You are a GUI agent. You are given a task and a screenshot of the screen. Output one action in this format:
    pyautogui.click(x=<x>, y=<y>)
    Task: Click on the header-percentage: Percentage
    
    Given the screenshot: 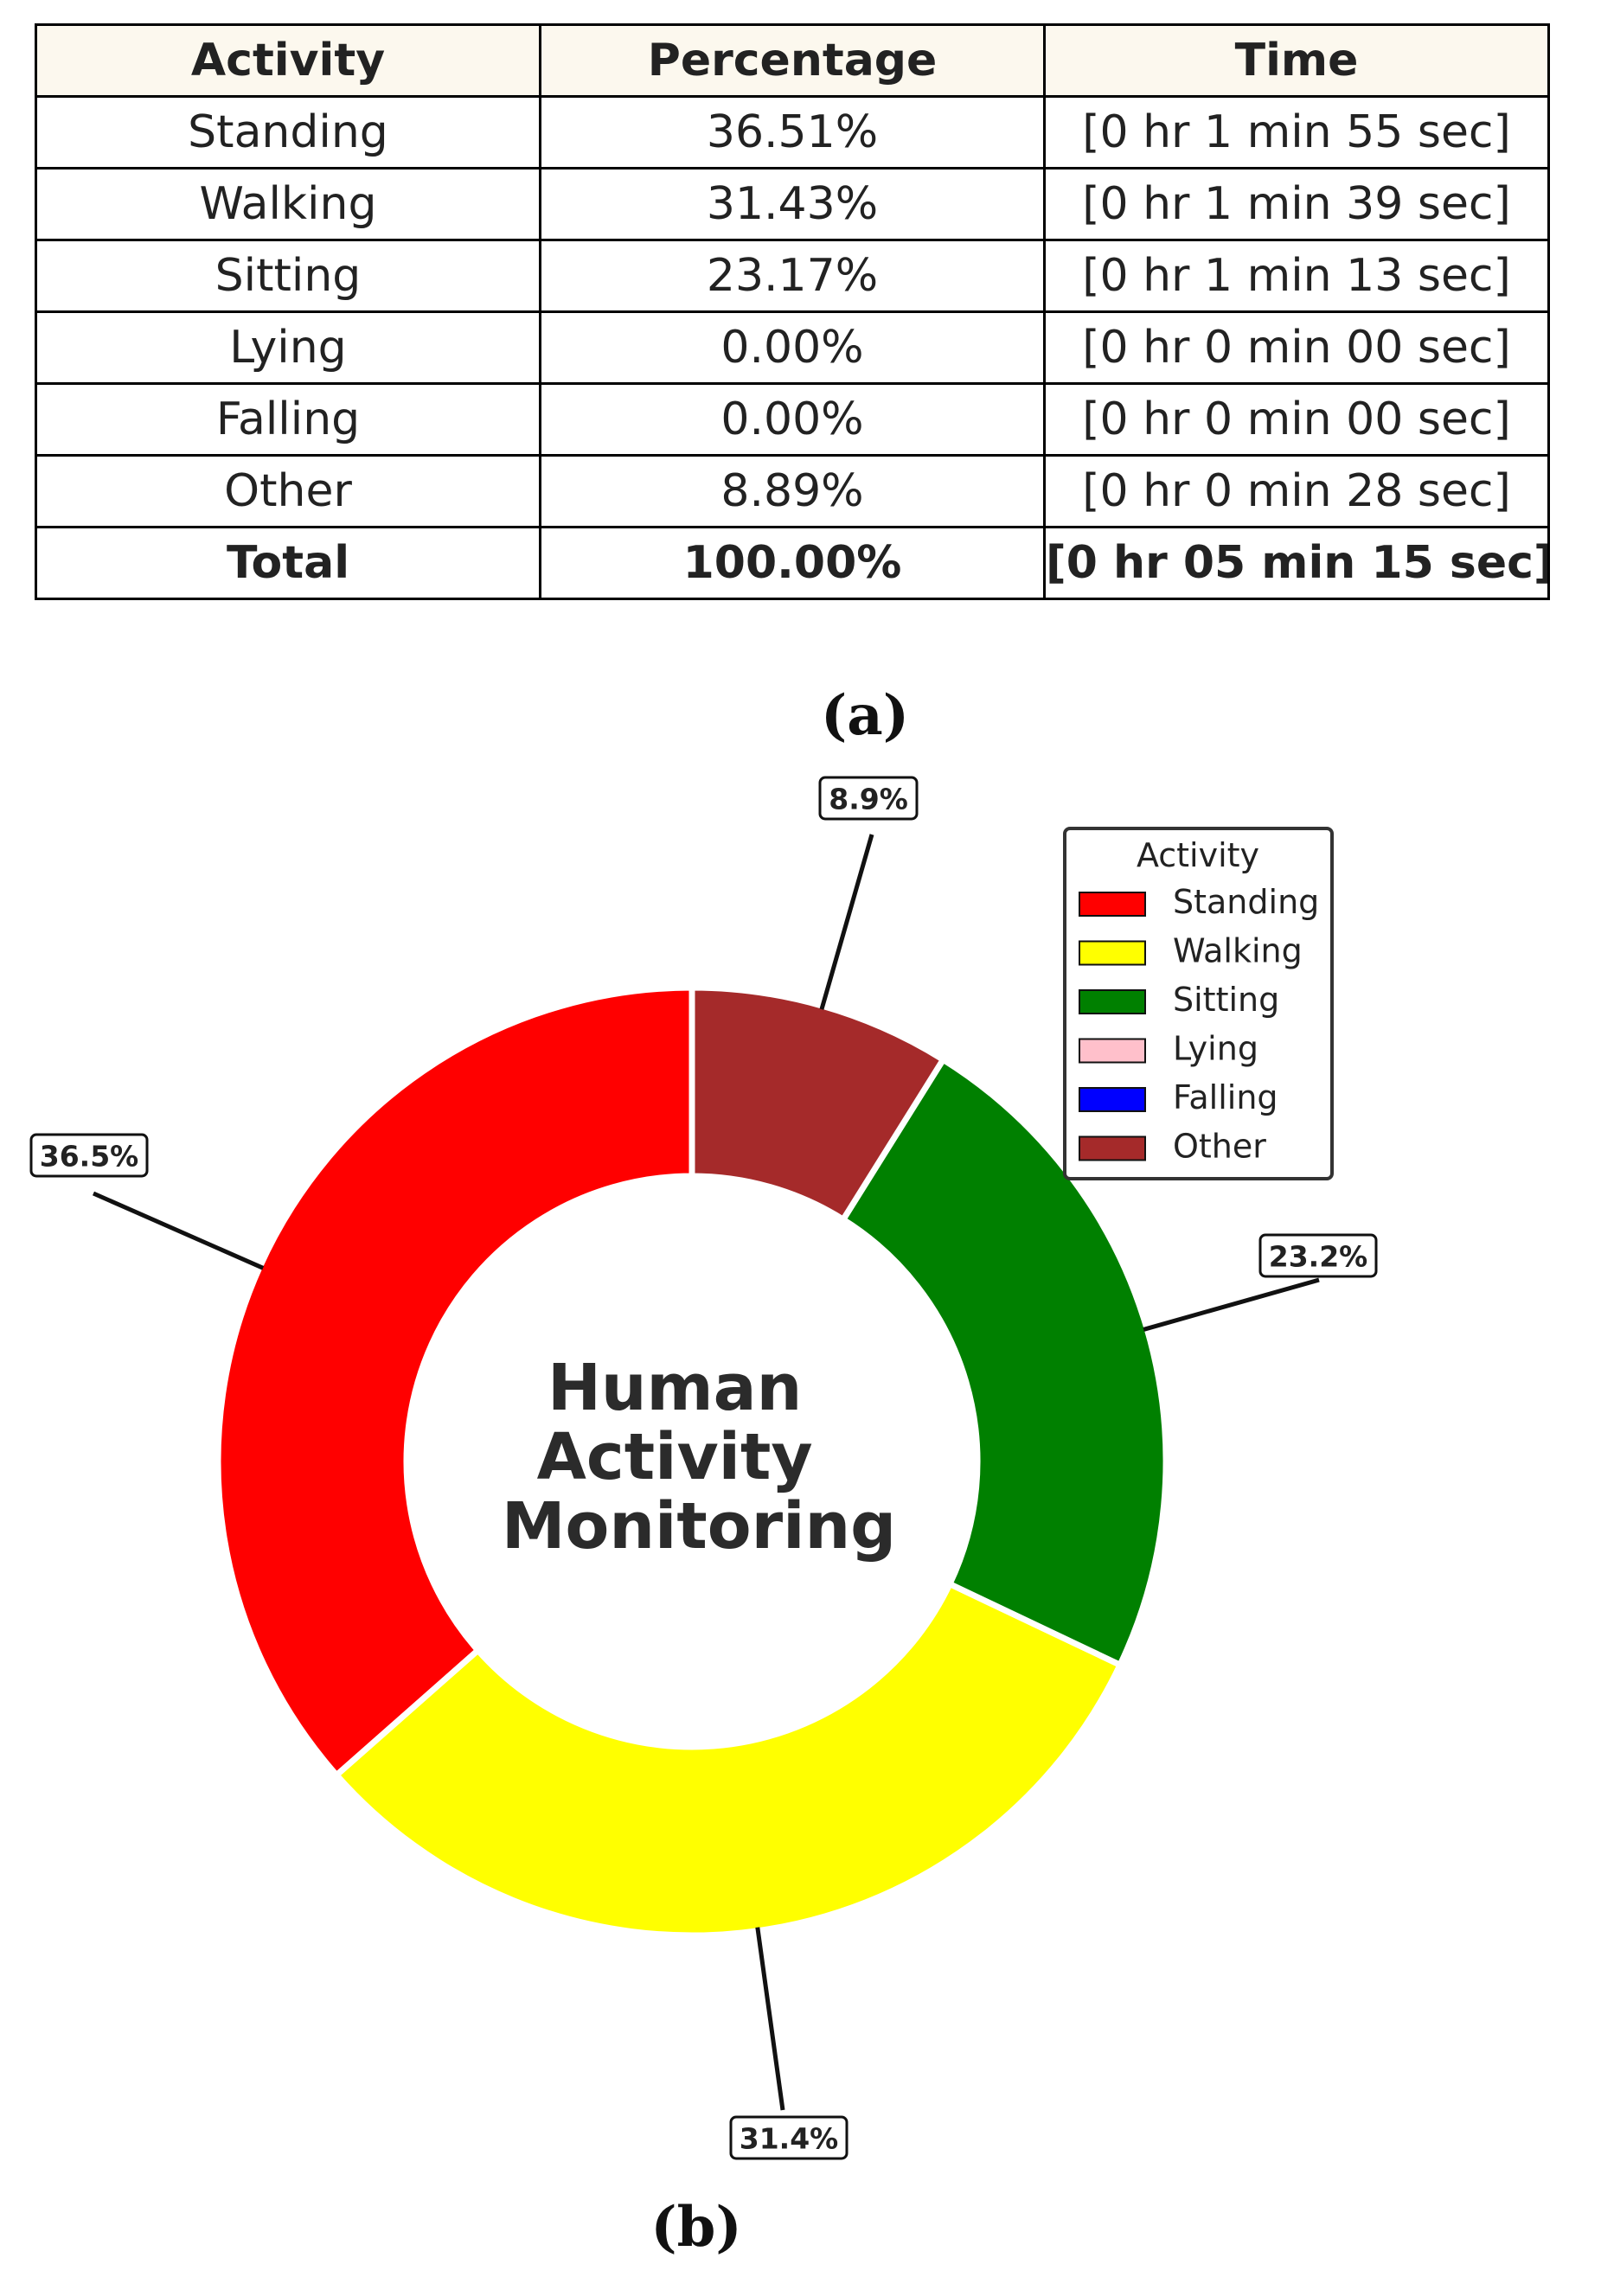 What is the action you would take?
    pyautogui.click(x=792, y=60)
    